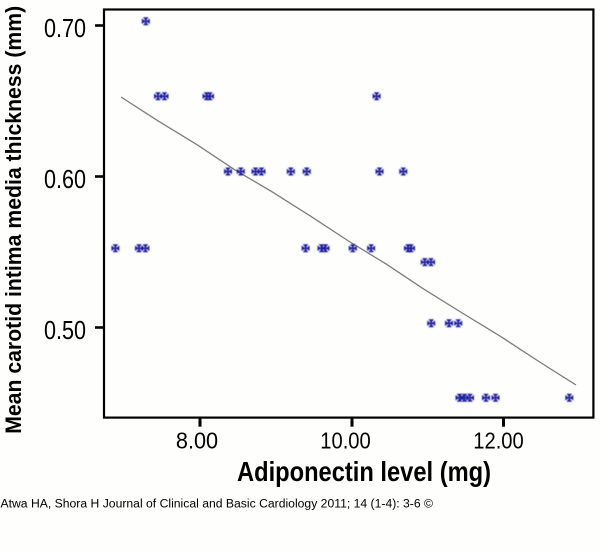 The image size is (600, 553). Describe the element at coordinates (65, 180) in the screenshot. I see `svg-text: 0.60` at that location.